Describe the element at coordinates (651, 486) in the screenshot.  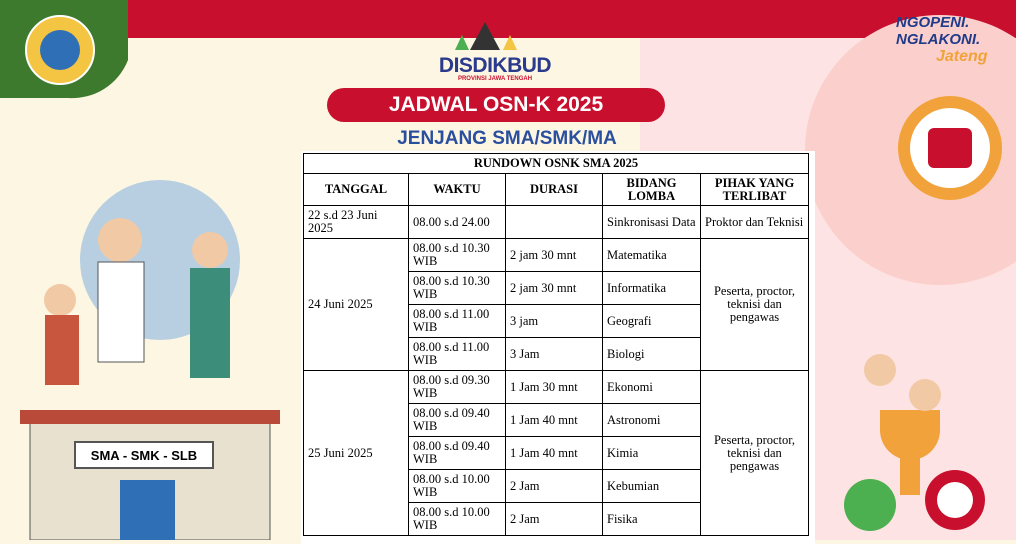
I see `subject-cell: Kebumian` at that location.